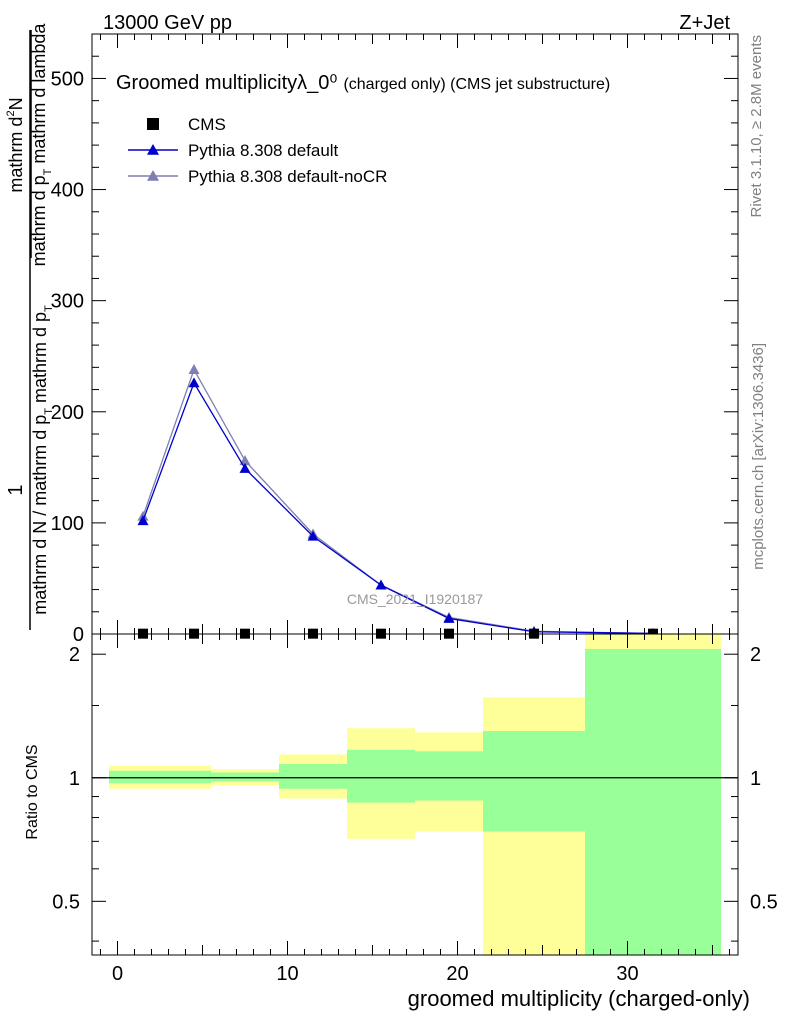 The width and height of the screenshot is (786, 1024). I want to click on ylabel-denominator: mathrm d N / mathrm d pT mathrm d pT, so click(42, 460).